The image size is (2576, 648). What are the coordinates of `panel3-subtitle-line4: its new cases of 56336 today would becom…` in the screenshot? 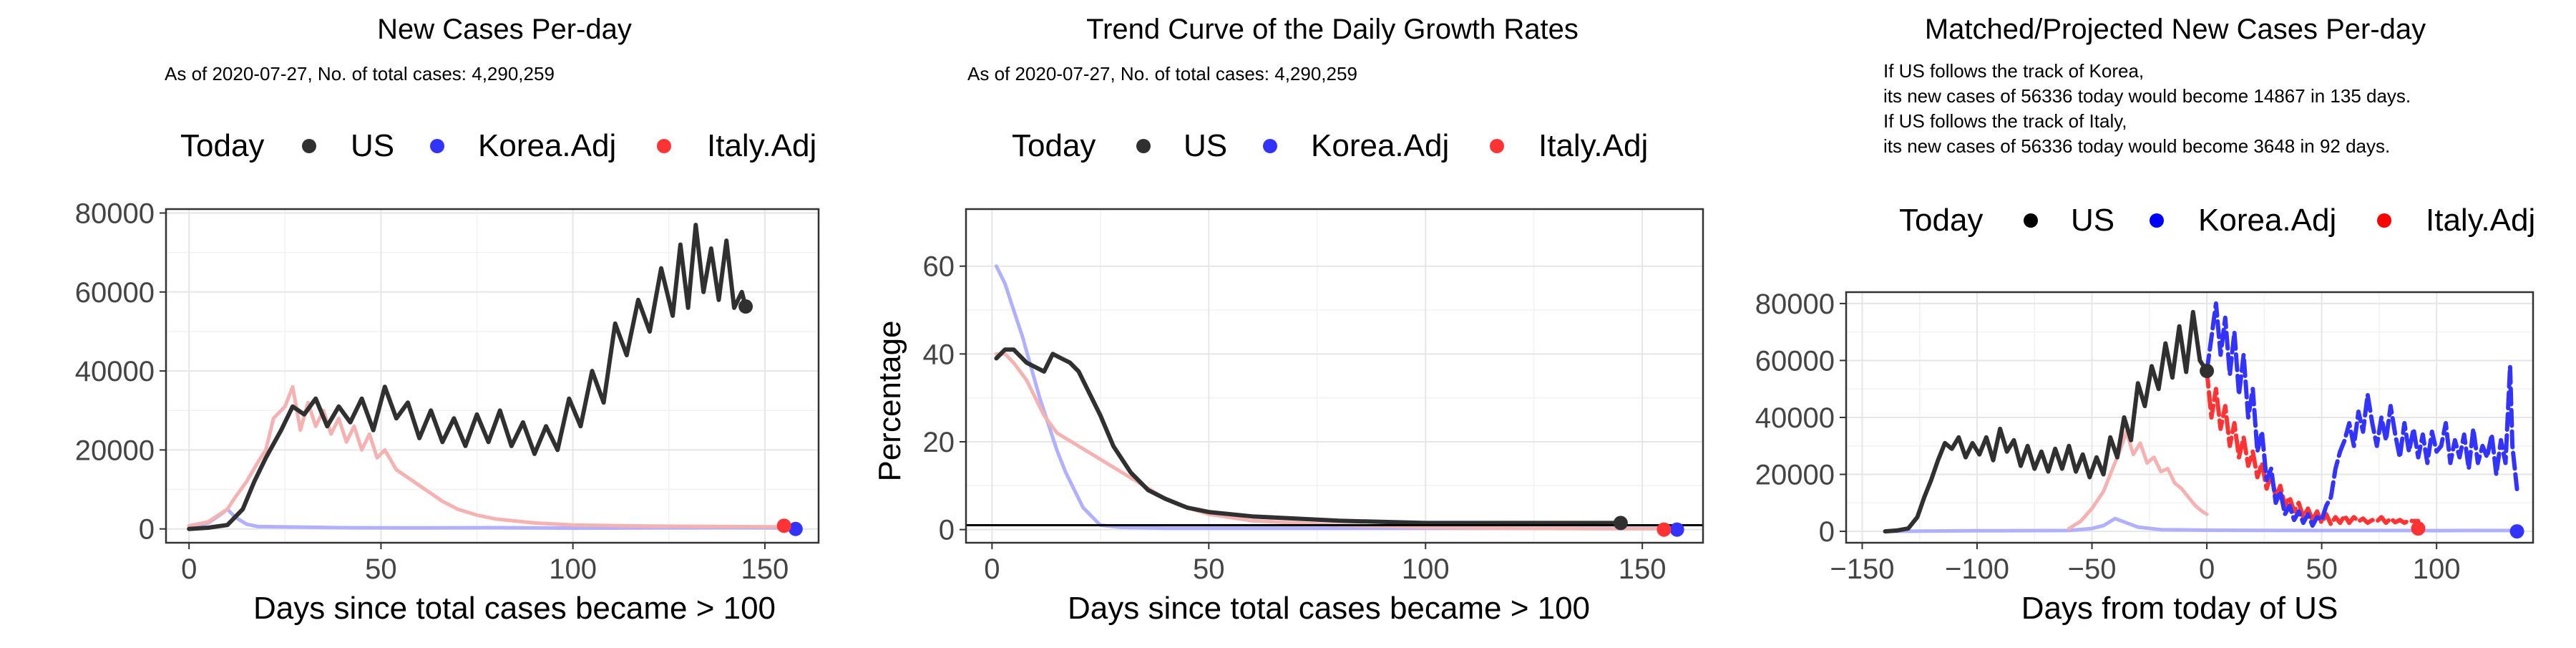 It's located at (2136, 146).